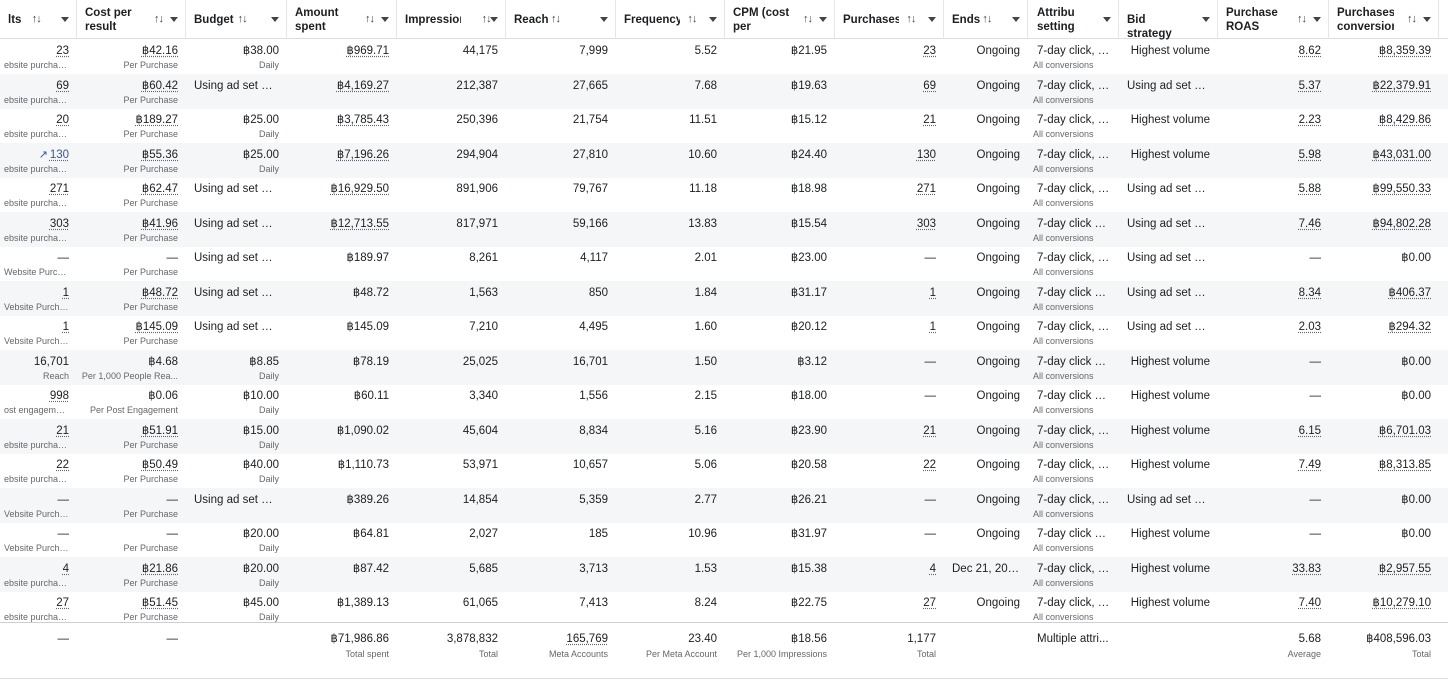  What do you see at coordinates (59, 189) in the screenshot?
I see `cell-value: 271` at bounding box center [59, 189].